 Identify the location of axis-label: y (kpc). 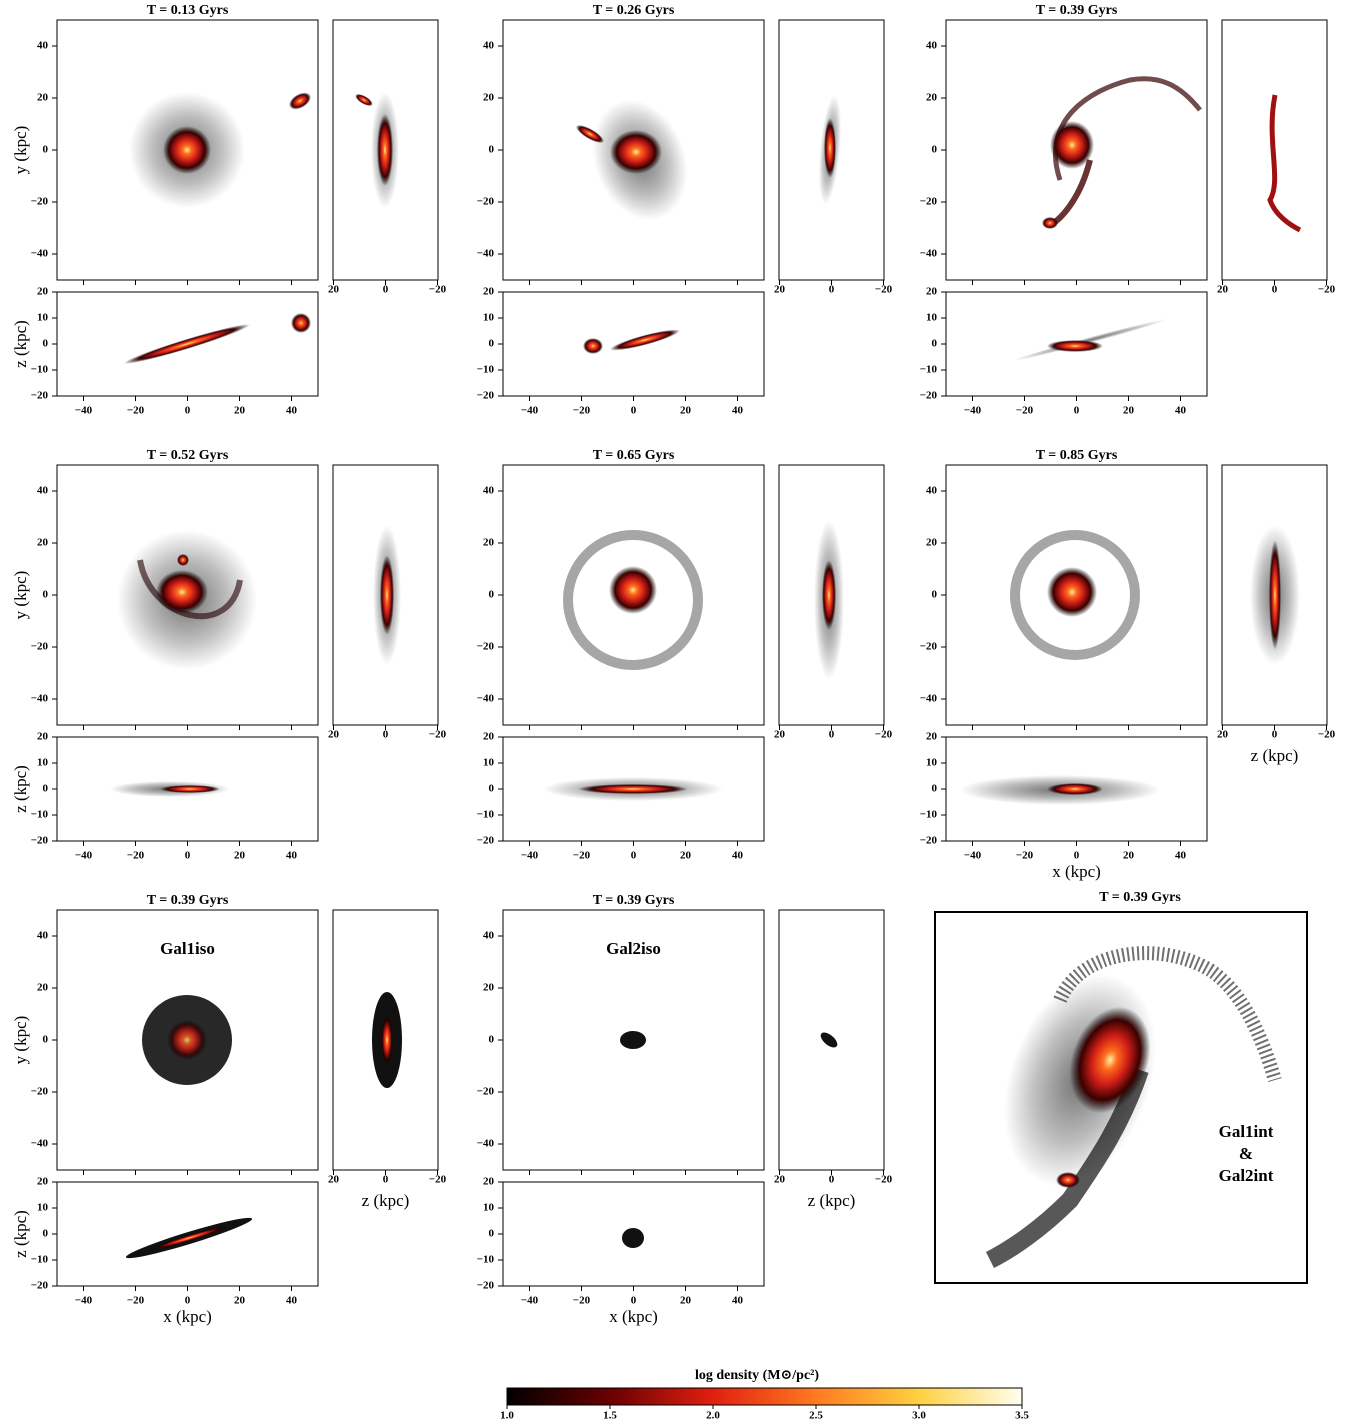
(20, 595).